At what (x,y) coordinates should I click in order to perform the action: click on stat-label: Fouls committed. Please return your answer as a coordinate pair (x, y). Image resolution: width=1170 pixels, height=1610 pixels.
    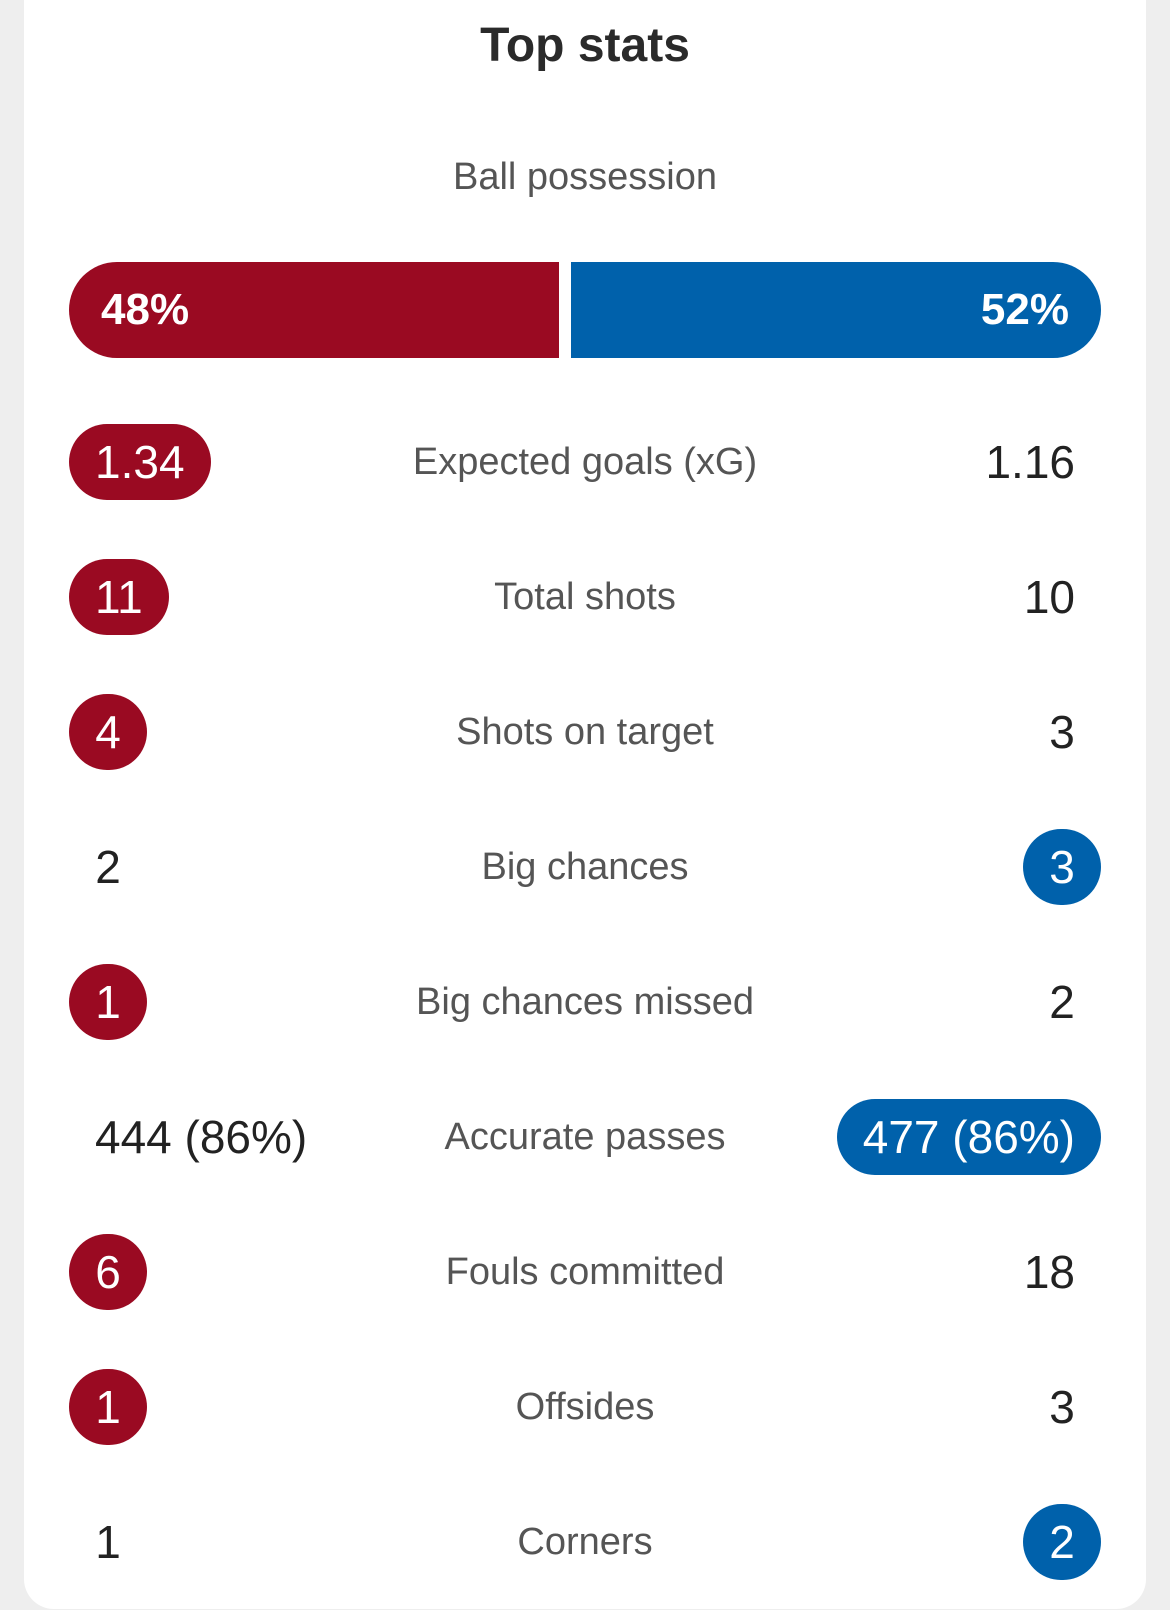
    Looking at the image, I should click on (585, 1272).